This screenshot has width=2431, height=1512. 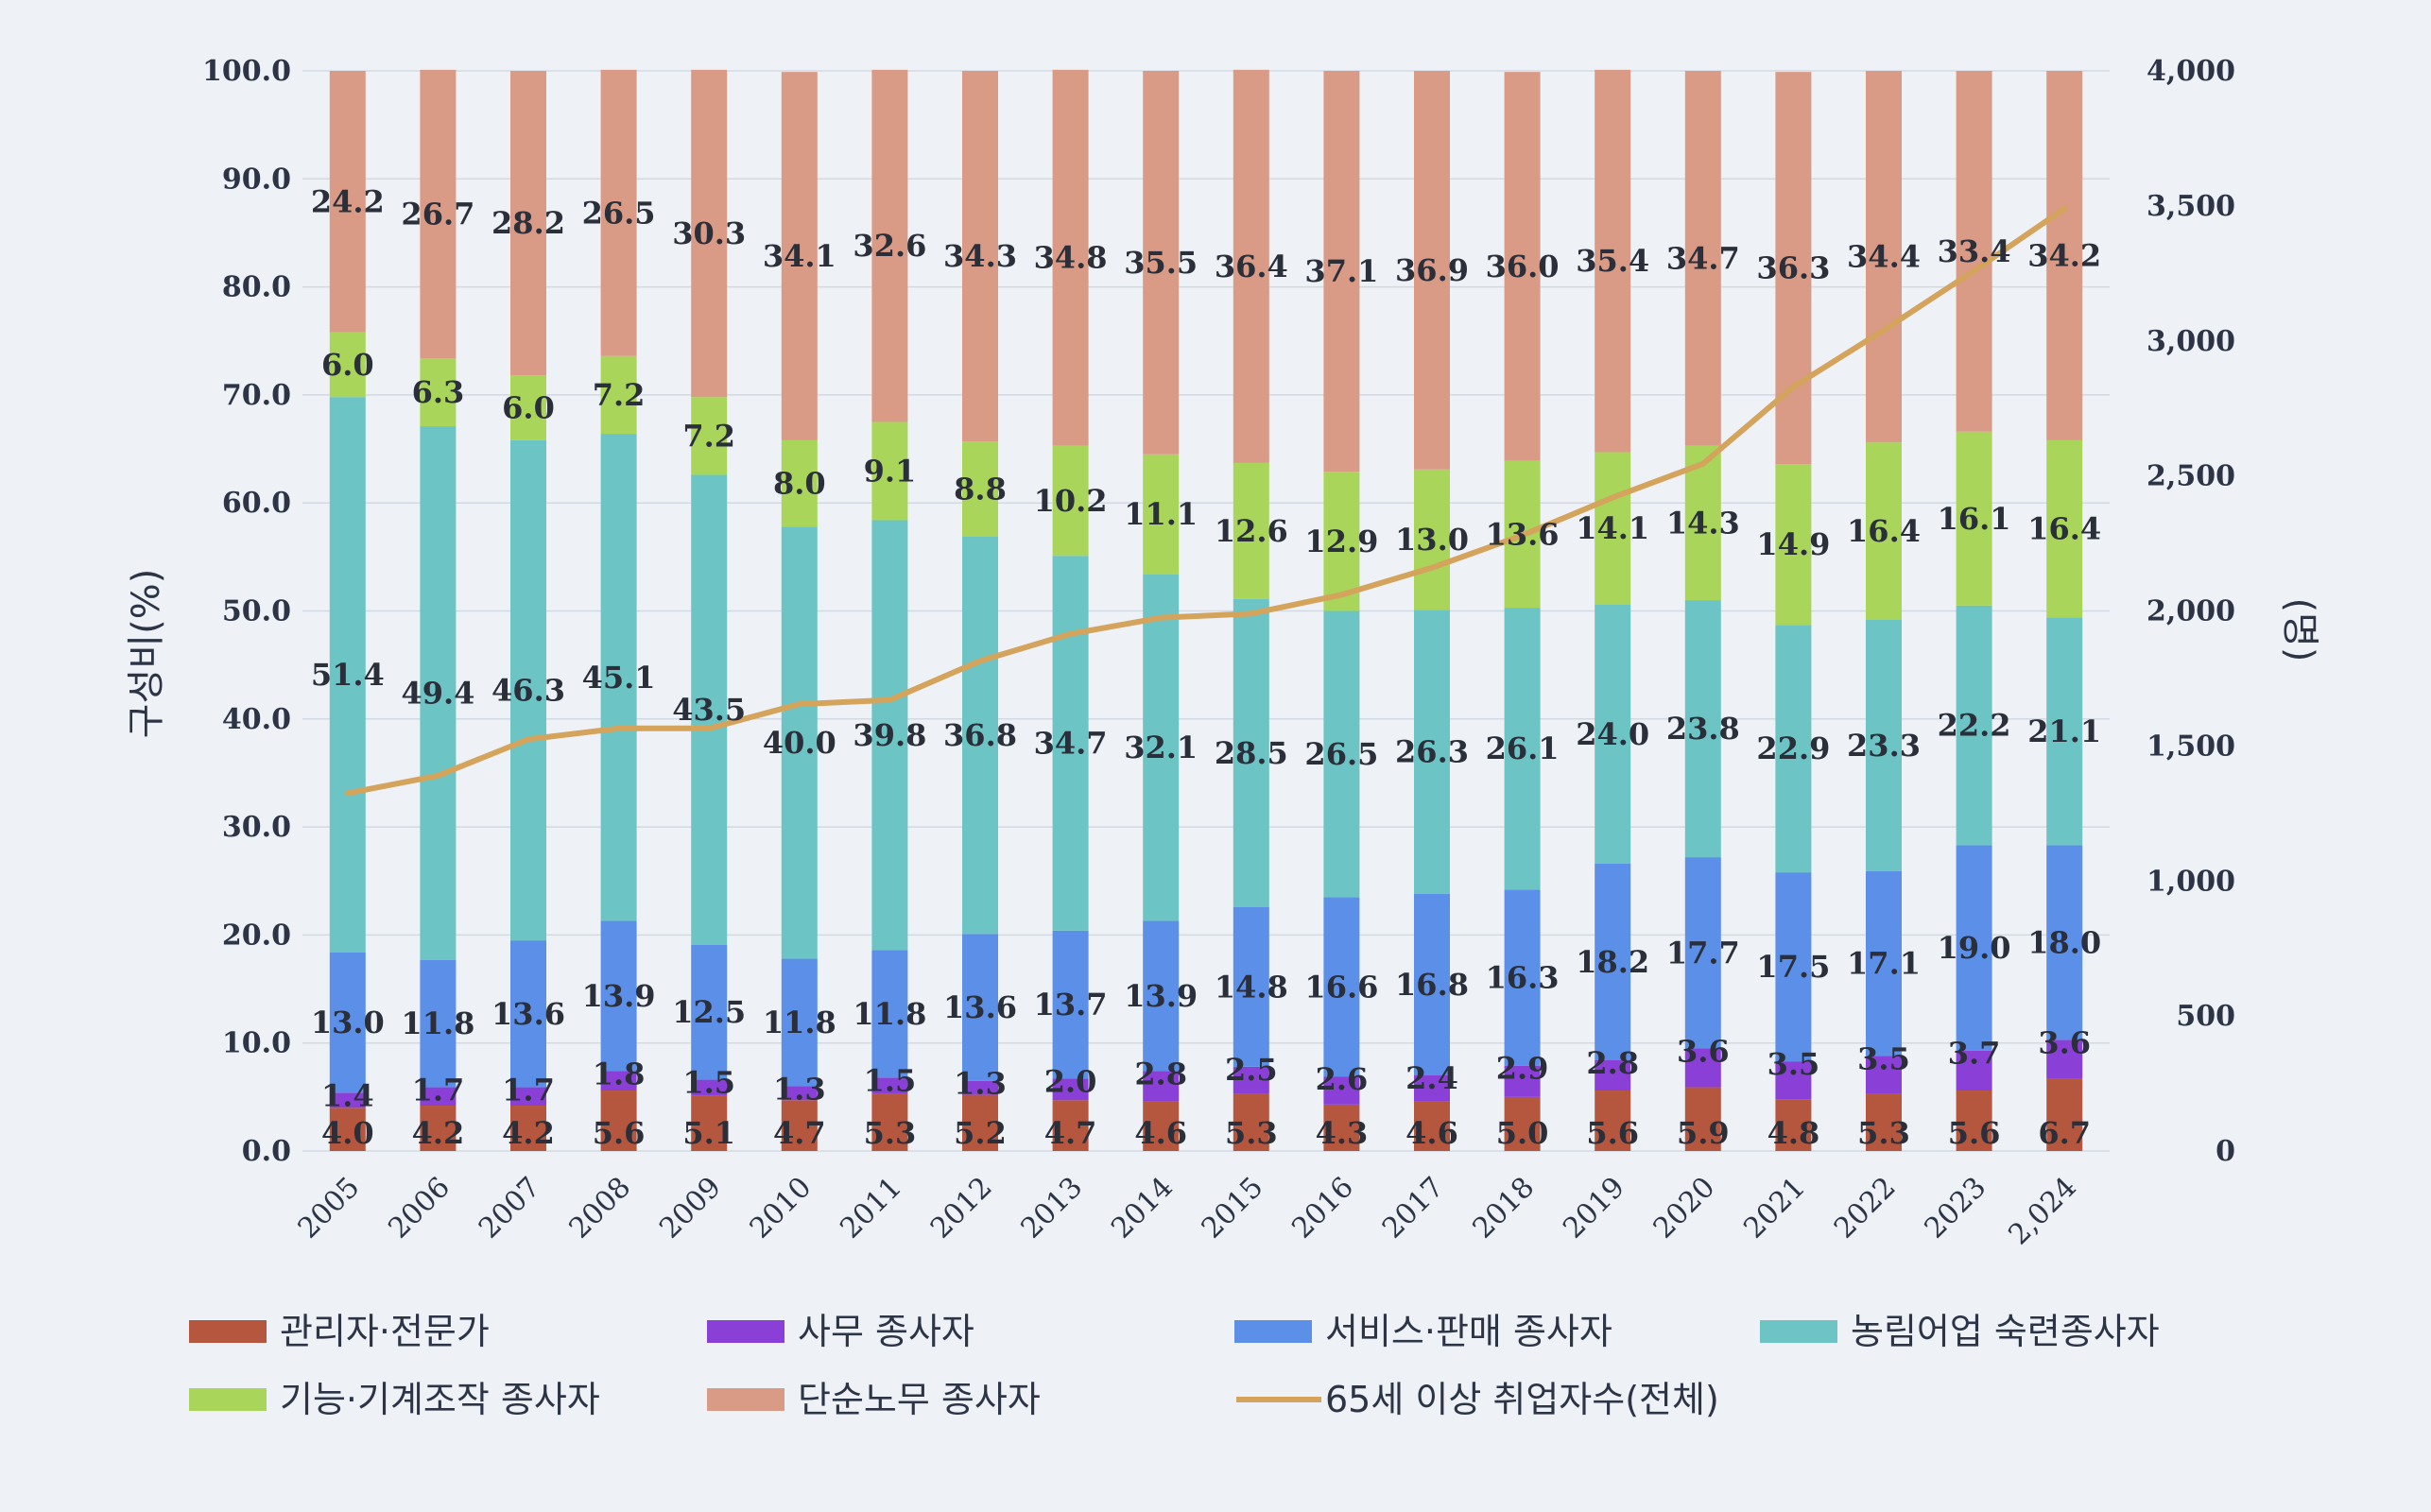 What do you see at coordinates (886, 1331) in the screenshot?
I see `legend-label: 사무 종사자` at bounding box center [886, 1331].